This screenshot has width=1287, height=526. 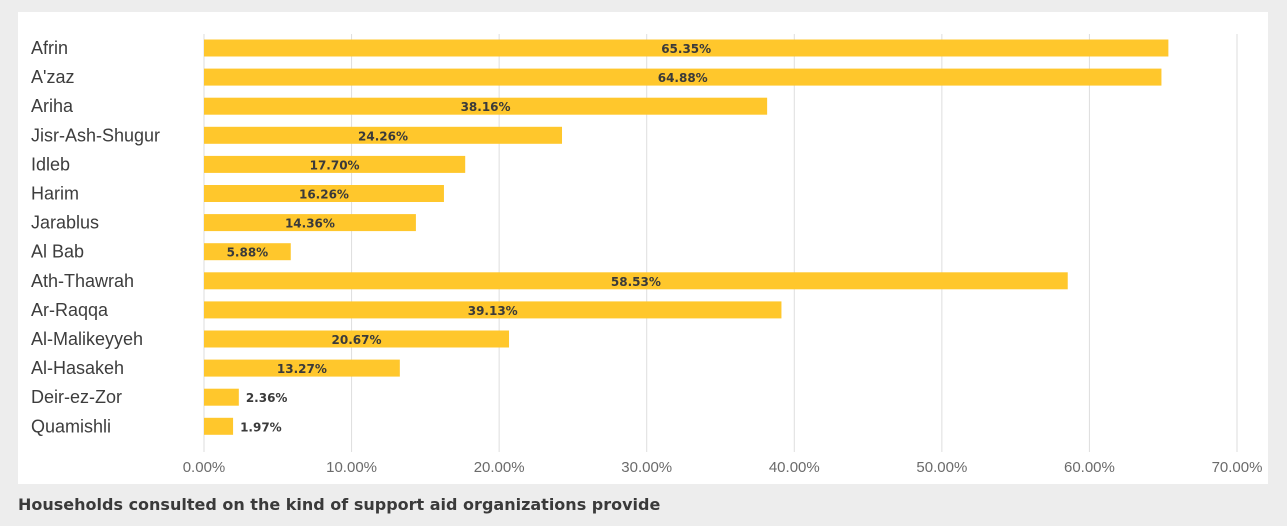 I want to click on category-label: Ar-Raqqa, so click(x=70, y=310).